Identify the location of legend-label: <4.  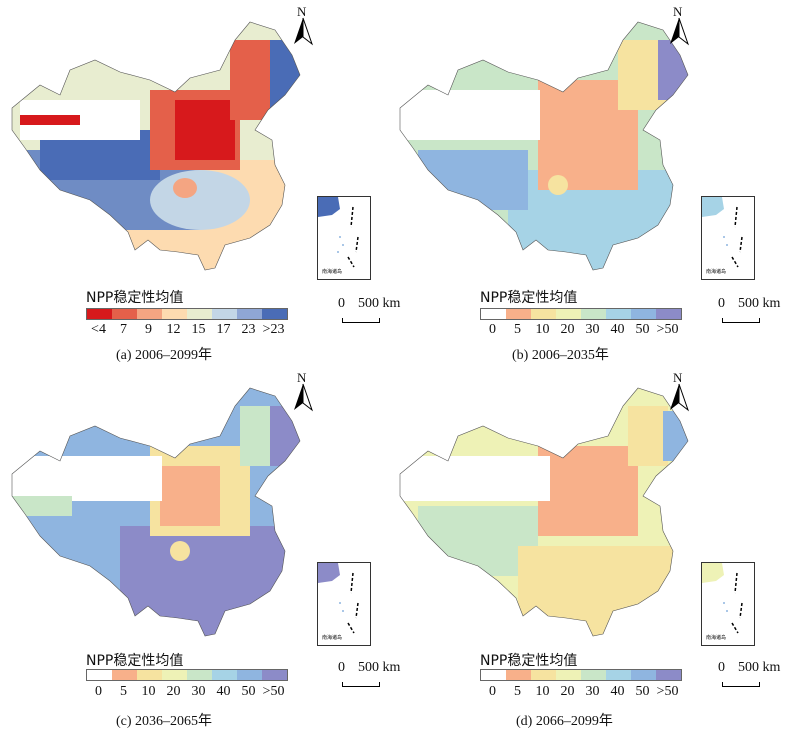
(98, 329).